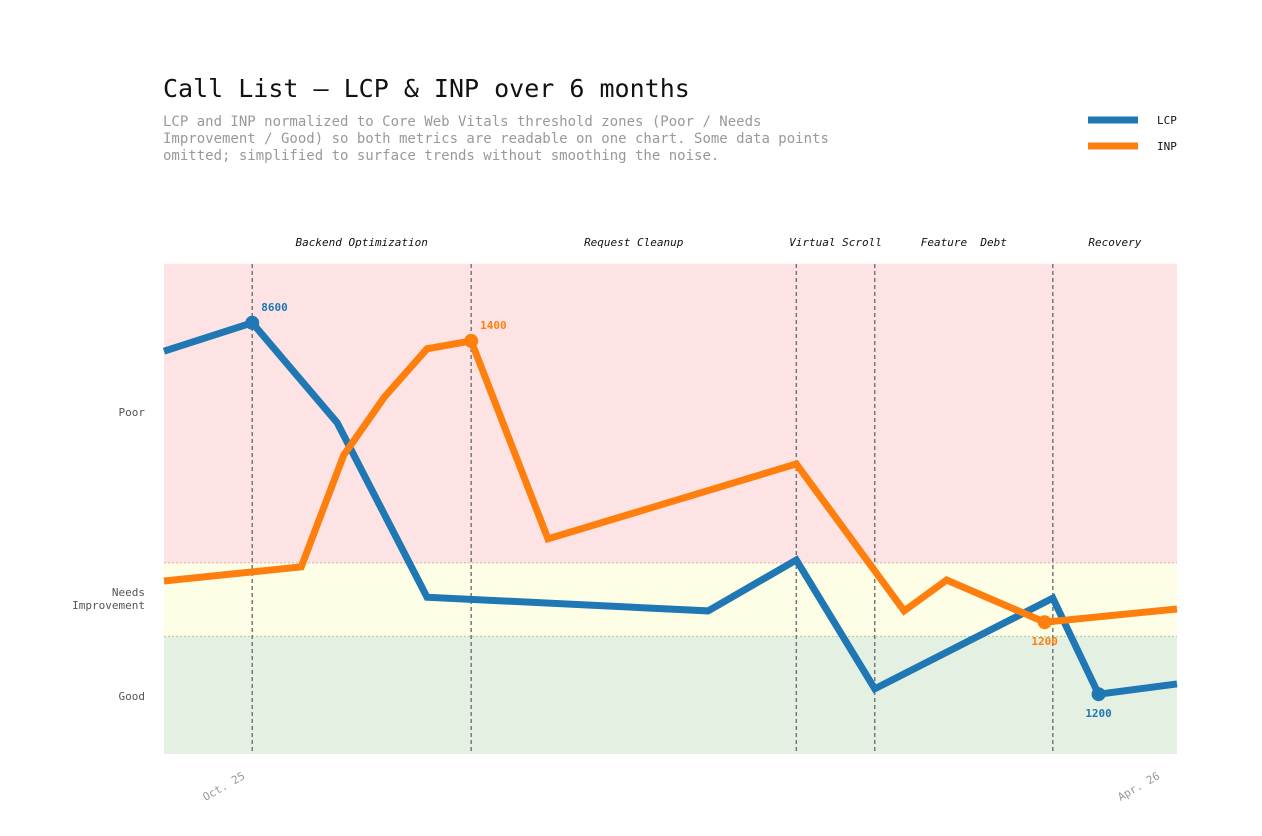 This screenshot has width=1262, height=836. I want to click on phase-label: Backend Optimization, so click(361, 242).